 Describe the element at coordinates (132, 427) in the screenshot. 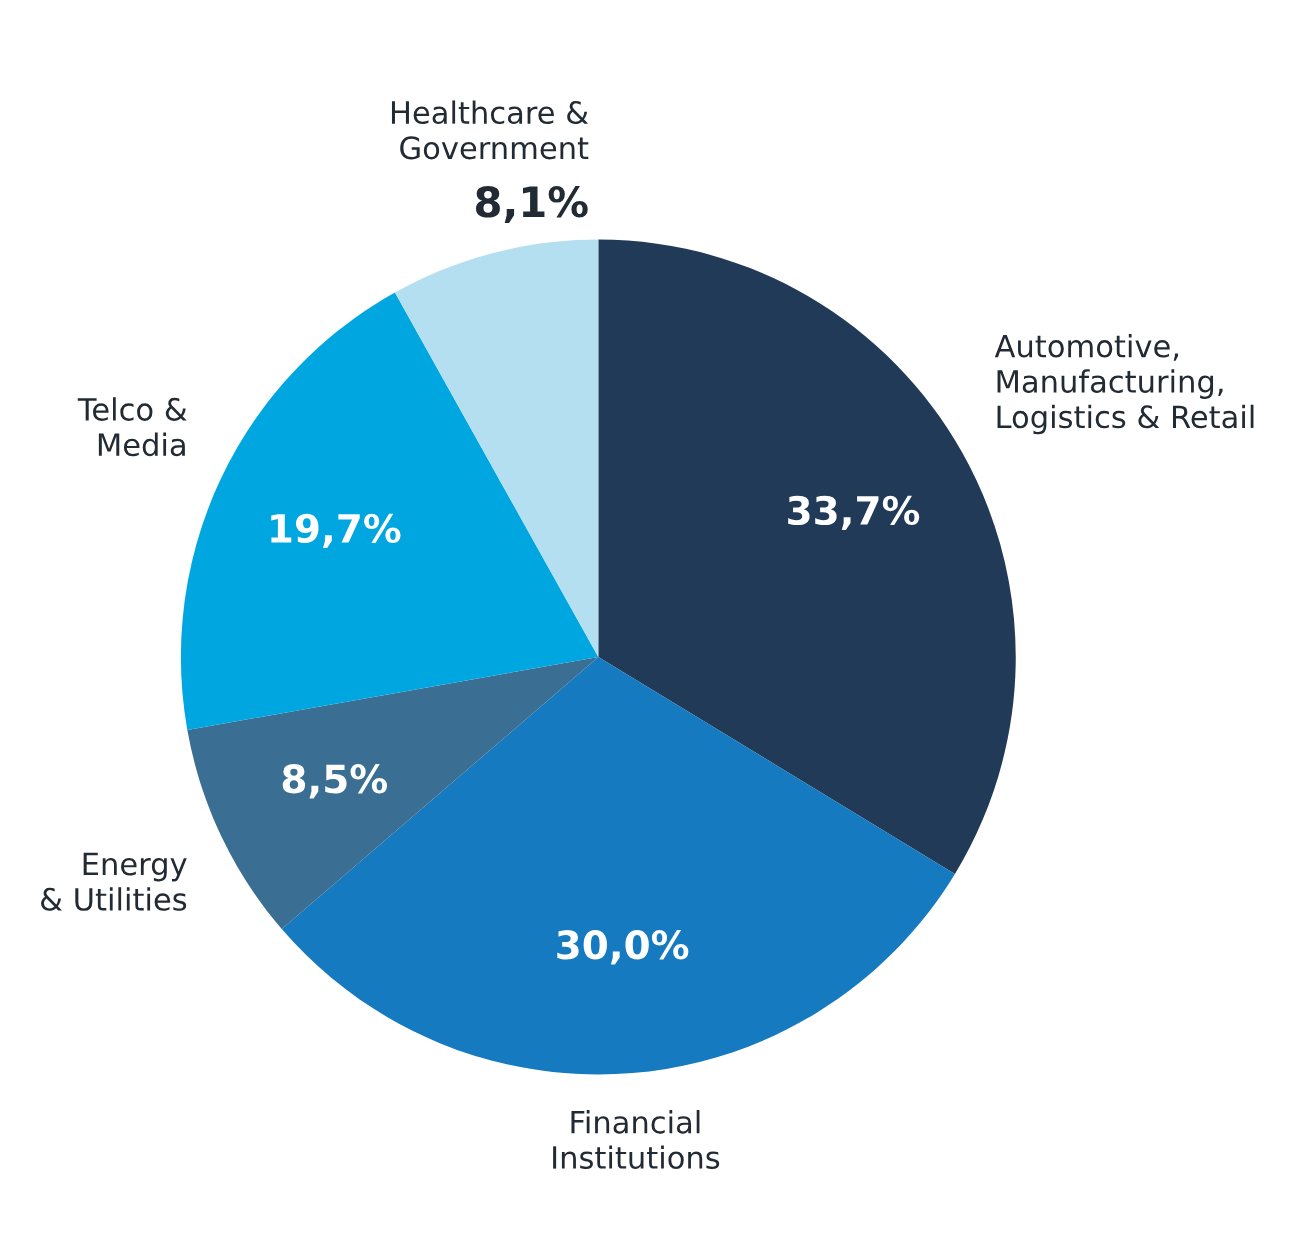

I see `slice-label: Telco & Media` at that location.